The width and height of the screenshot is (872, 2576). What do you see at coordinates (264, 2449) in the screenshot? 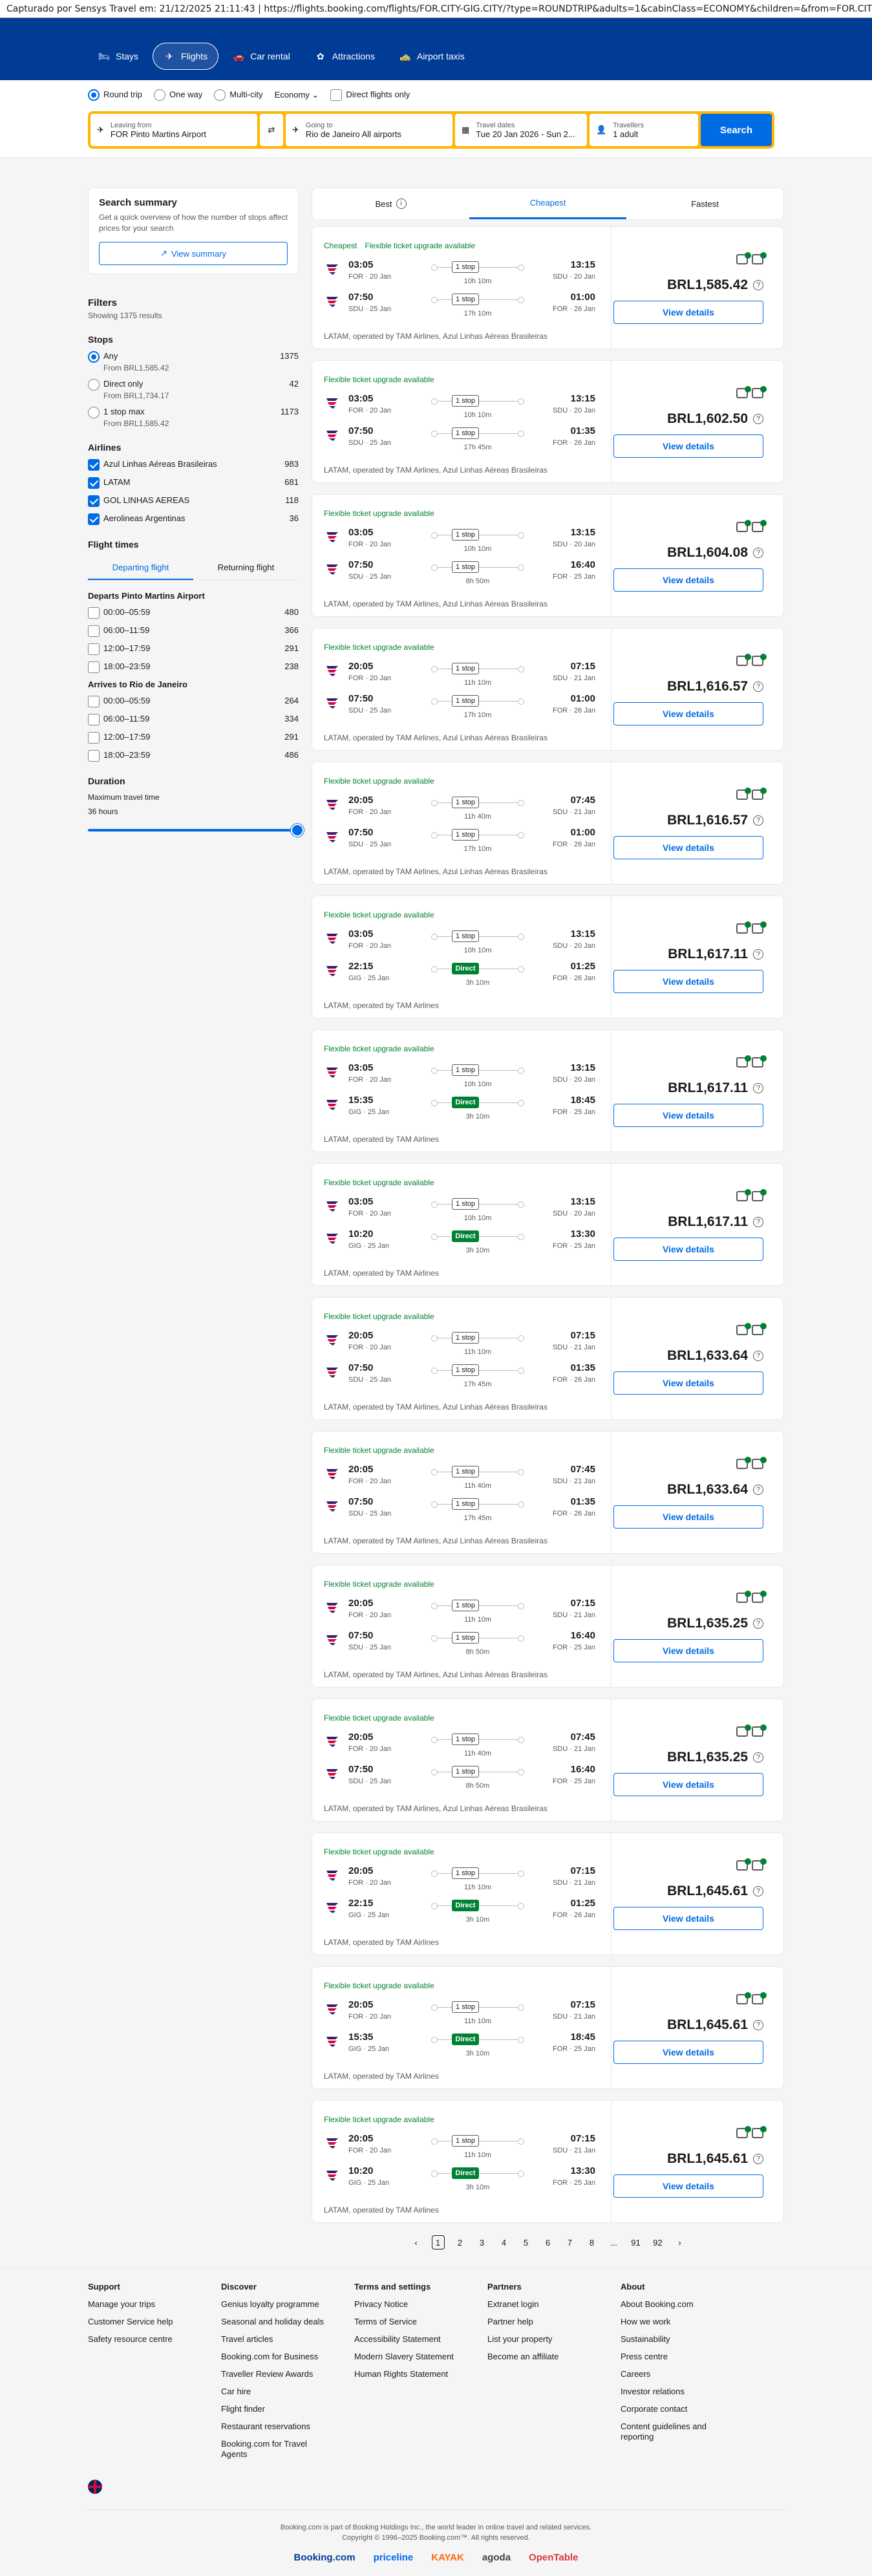
I see `footer-link: Booking.com for Travel Agents` at bounding box center [264, 2449].